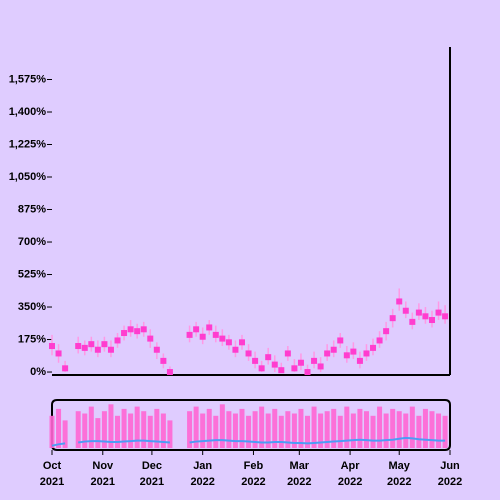 The height and width of the screenshot is (500, 500). Describe the element at coordinates (299, 474) in the screenshot. I see `x-tick-label: Mar 2022` at that location.